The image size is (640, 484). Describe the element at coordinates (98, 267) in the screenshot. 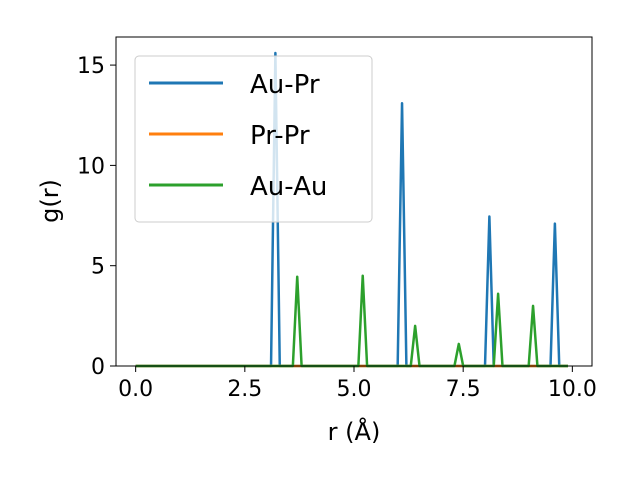

I see `y-tick-label: 5` at that location.